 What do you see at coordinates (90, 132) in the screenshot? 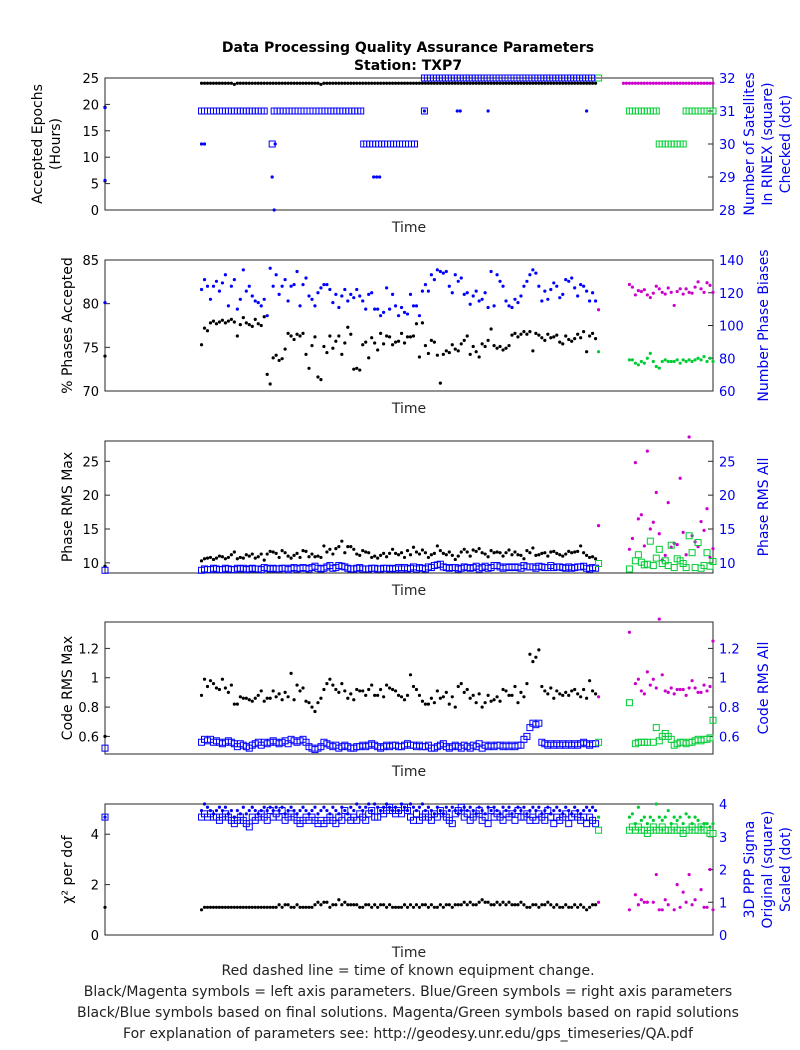
I see `left-tick-label: 15` at bounding box center [90, 132].